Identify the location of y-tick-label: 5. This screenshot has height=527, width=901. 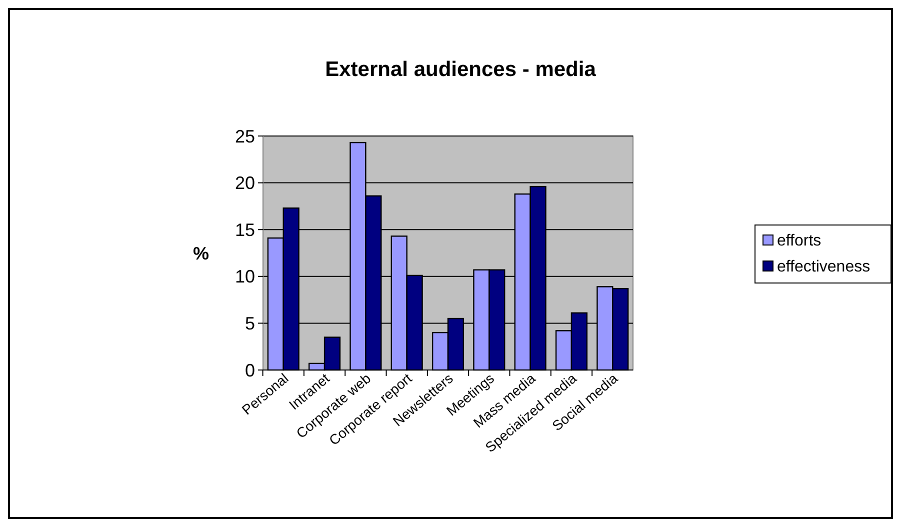
(249, 324).